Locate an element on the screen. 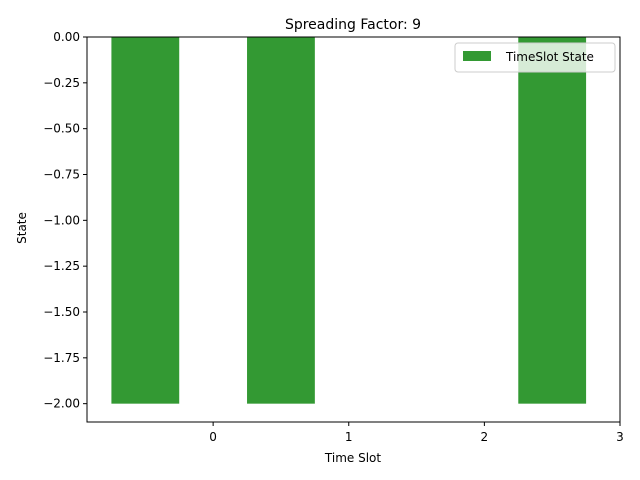 Image resolution: width=640 pixels, height=480 pixels. x-tick-label-1: 1 is located at coordinates (349, 437).